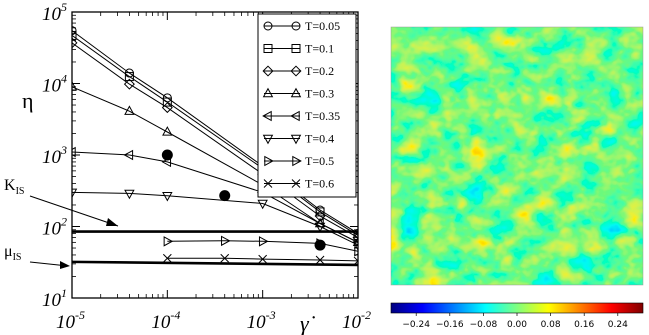 The height and width of the screenshot is (335, 649). Describe the element at coordinates (54, 227) in the screenshot. I see `y-tick-label: 10²` at that location.